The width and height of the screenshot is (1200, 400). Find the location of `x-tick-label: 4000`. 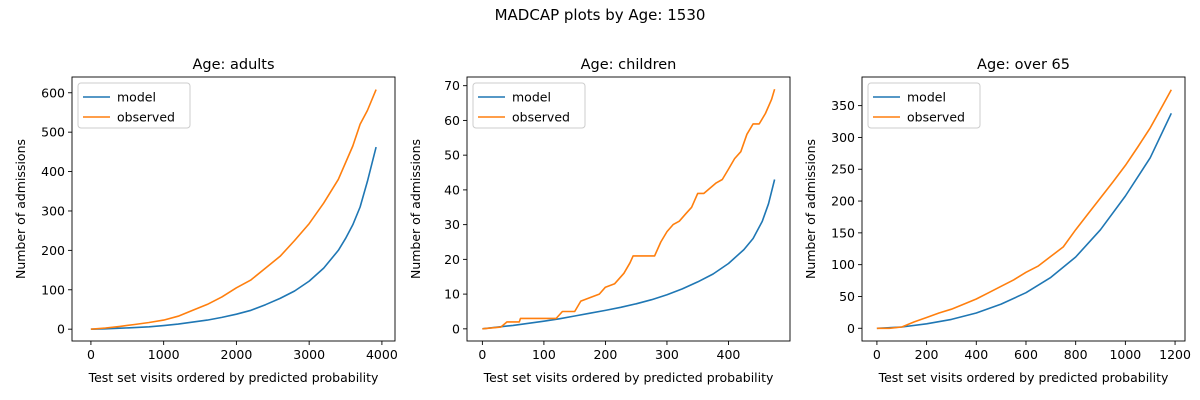

x-tick-label: 4000 is located at coordinates (382, 354).